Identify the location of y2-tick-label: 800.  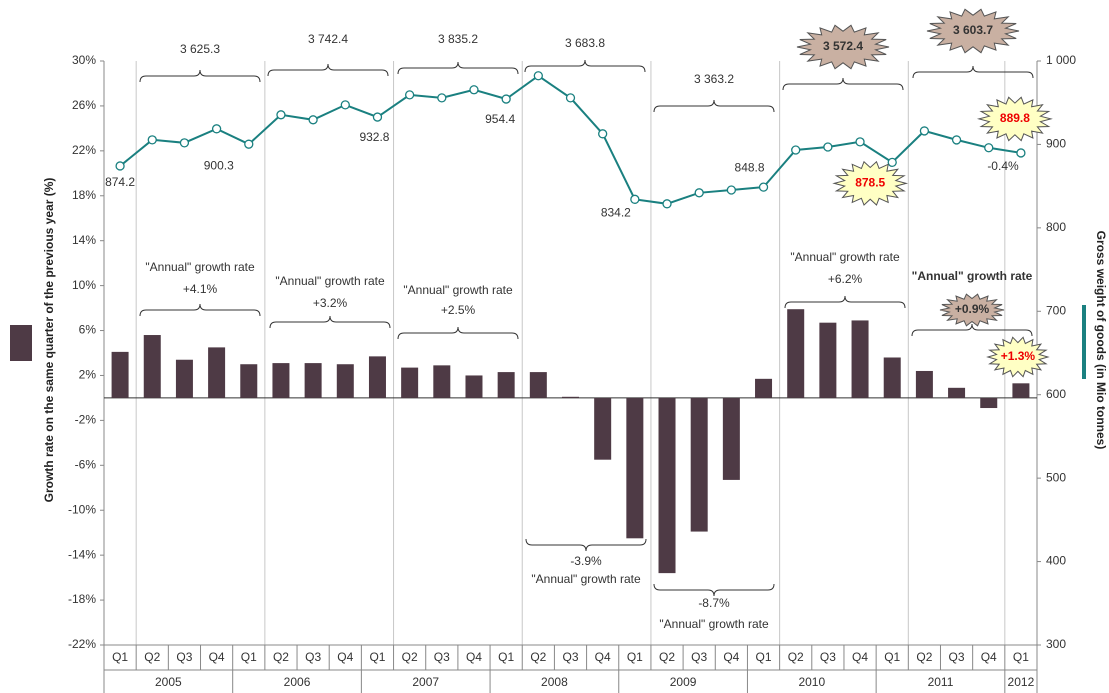
(1056, 227).